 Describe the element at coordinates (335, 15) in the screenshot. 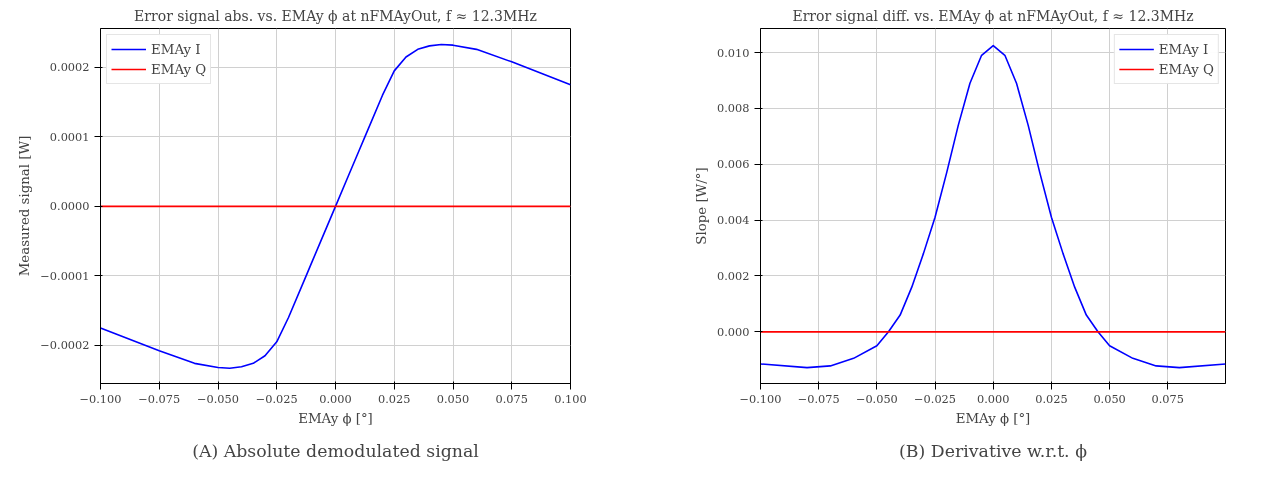

I see `chart-title: Error signal abs. vs. EMAy ϕ at nFMAyOut, f ≈ 12.3MHz` at that location.